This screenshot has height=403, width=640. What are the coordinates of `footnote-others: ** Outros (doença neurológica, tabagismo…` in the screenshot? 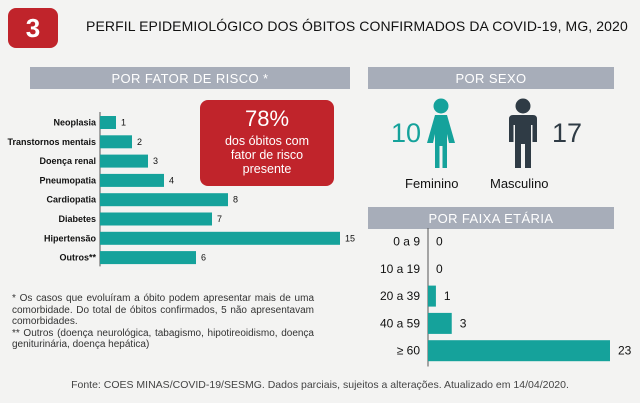 It's located at (163, 339).